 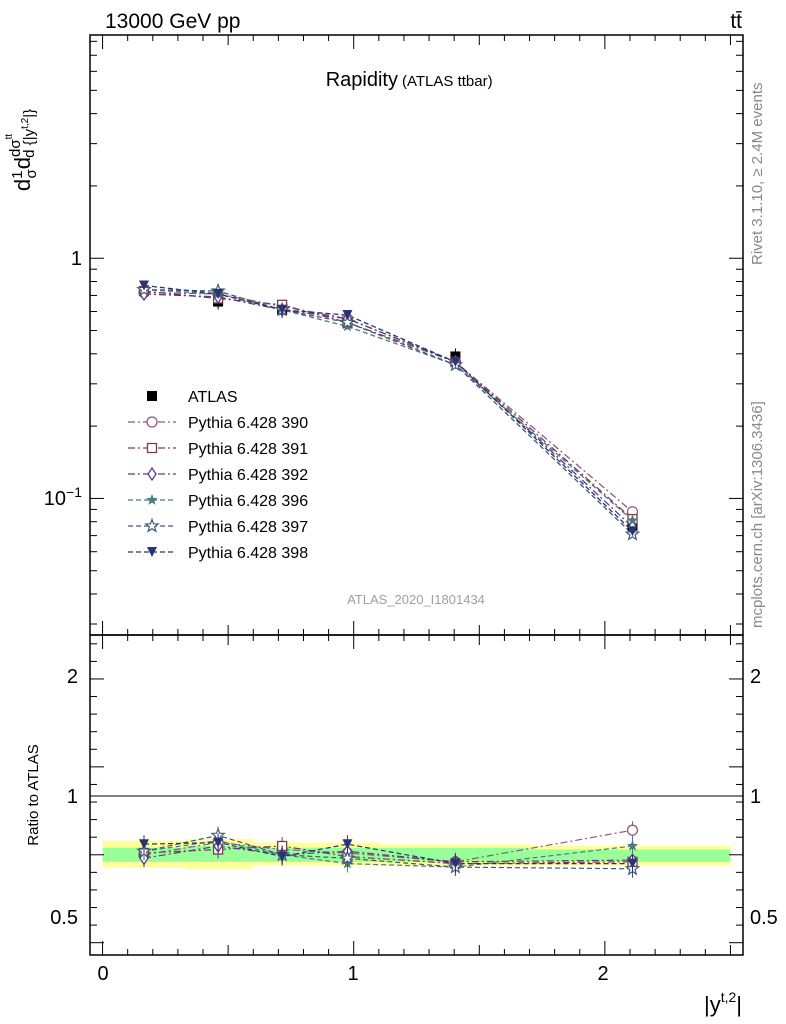 What do you see at coordinates (447, 81) in the screenshot?
I see `chart-subtitle: (ATLAS ttbar)` at bounding box center [447, 81].